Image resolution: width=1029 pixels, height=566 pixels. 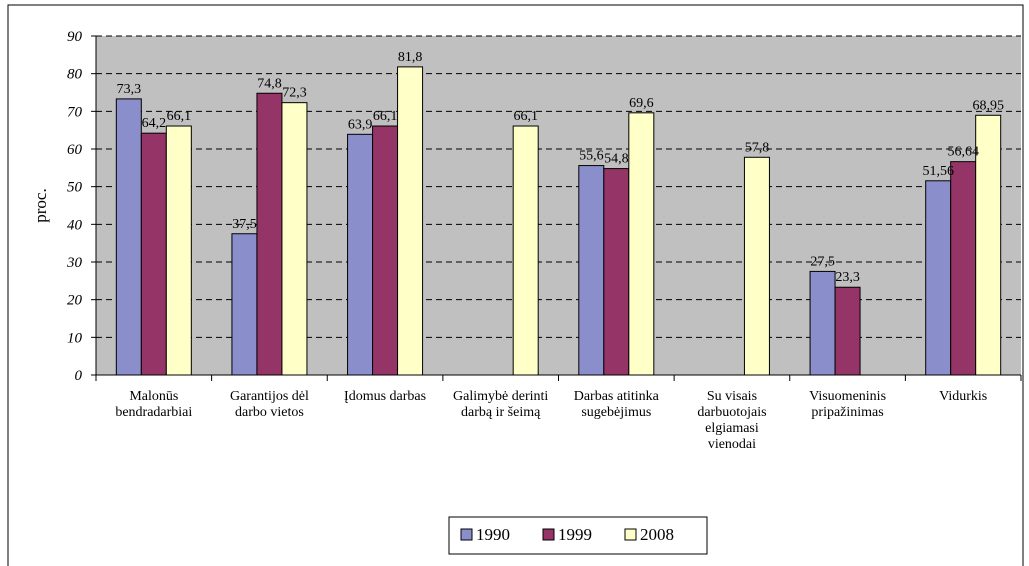 What do you see at coordinates (153, 404) in the screenshot?
I see `category-label: Malonūs bendradarbiai` at bounding box center [153, 404].